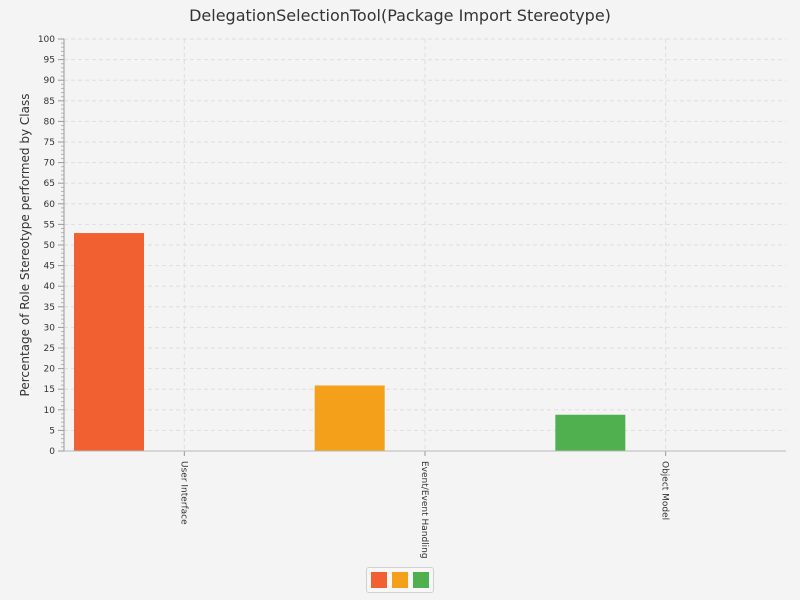 The height and width of the screenshot is (600, 800). Describe the element at coordinates (49, 349) in the screenshot. I see `y-tick-label: 25` at that location.